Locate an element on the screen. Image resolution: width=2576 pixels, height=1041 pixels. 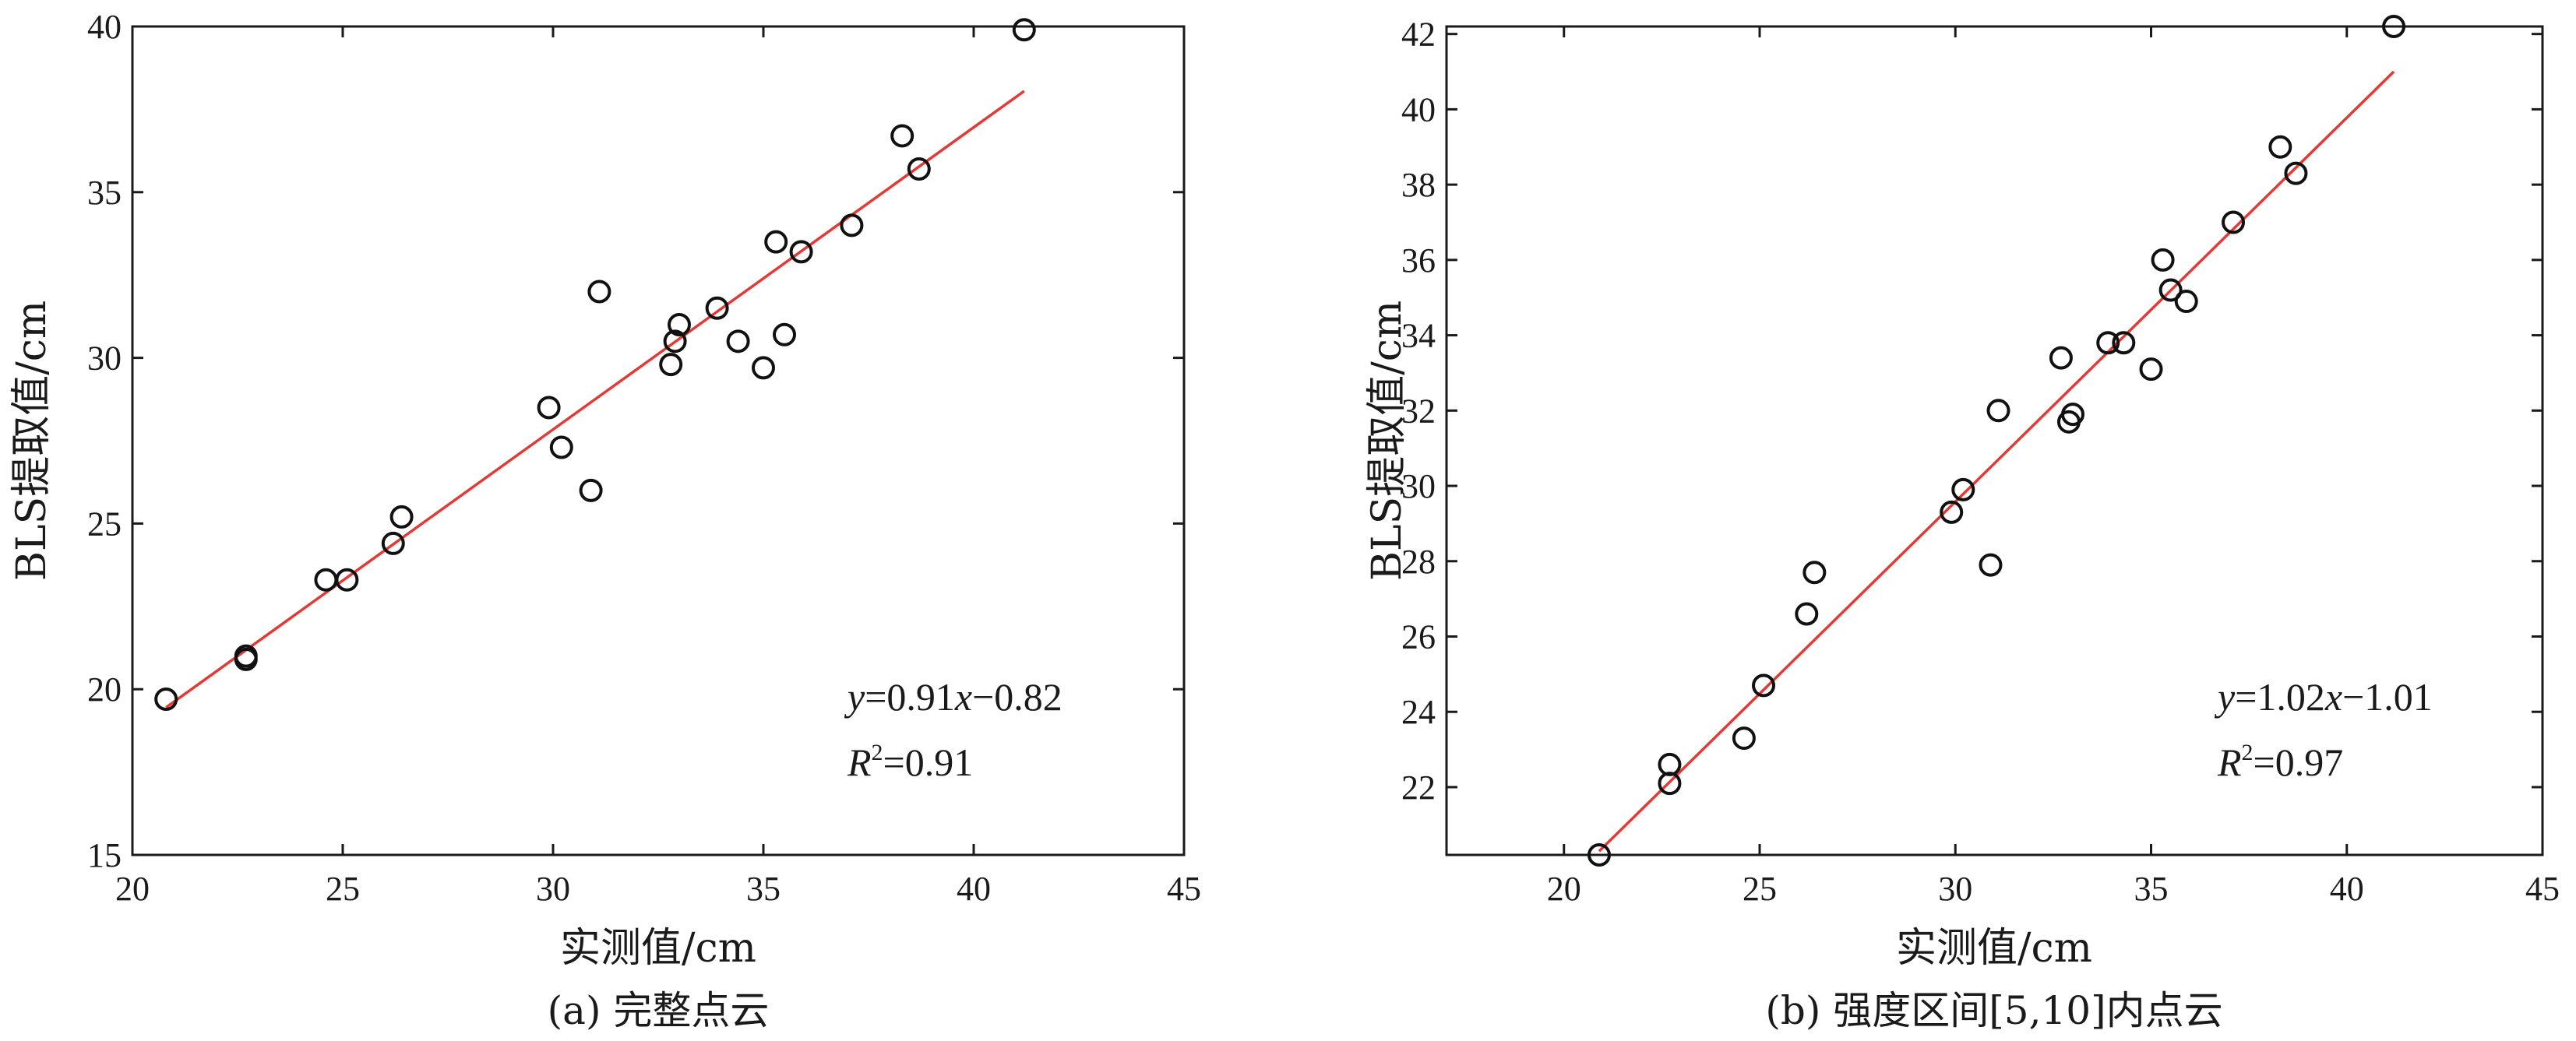
y-tick-label: 22 is located at coordinates (1418, 787).